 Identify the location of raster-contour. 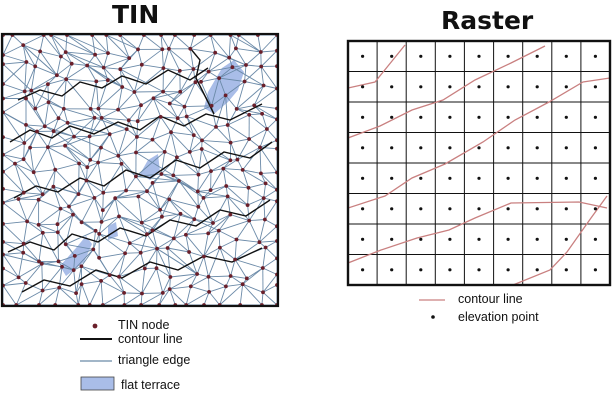
(447, 92).